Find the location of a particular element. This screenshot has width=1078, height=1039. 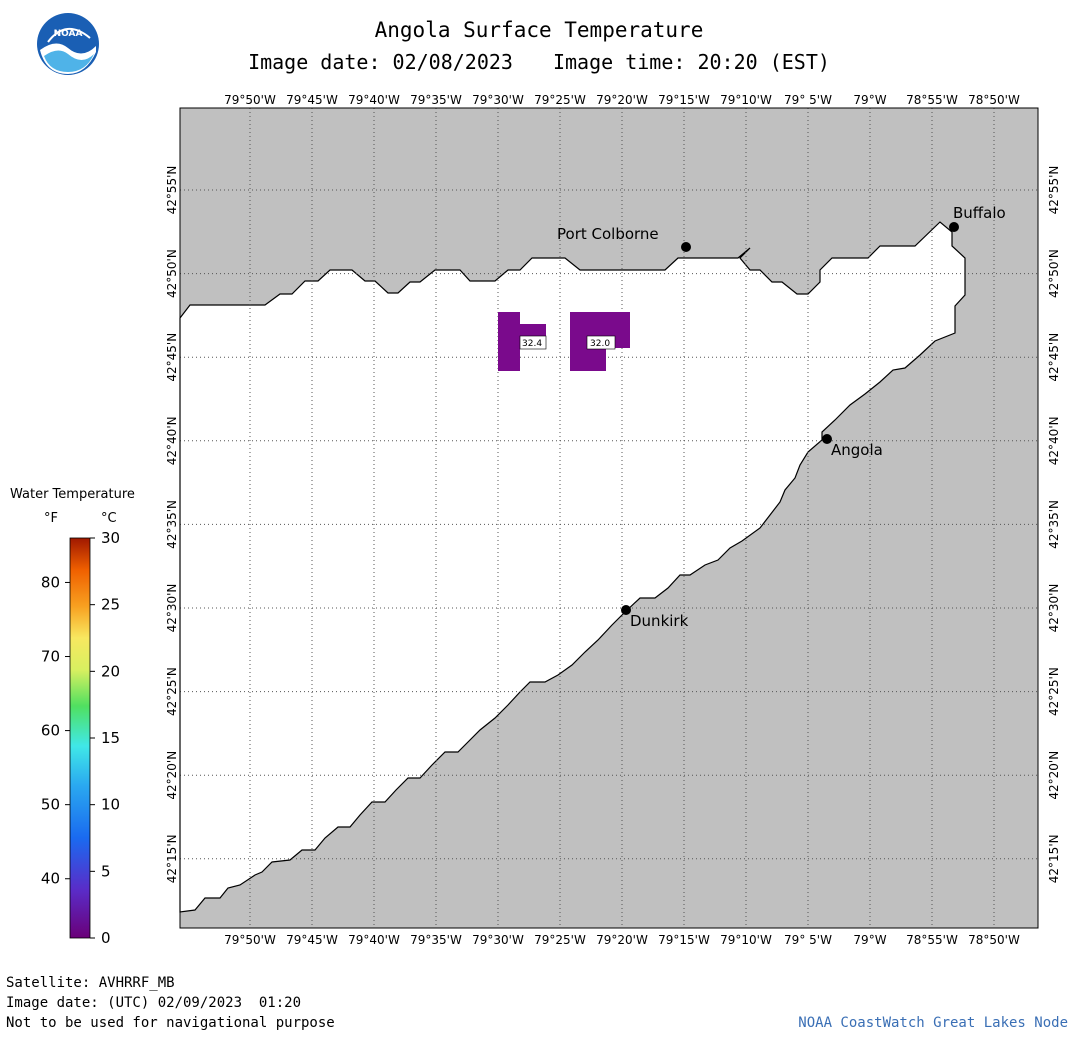

sst-value-2: 32.0 is located at coordinates (600, 344).